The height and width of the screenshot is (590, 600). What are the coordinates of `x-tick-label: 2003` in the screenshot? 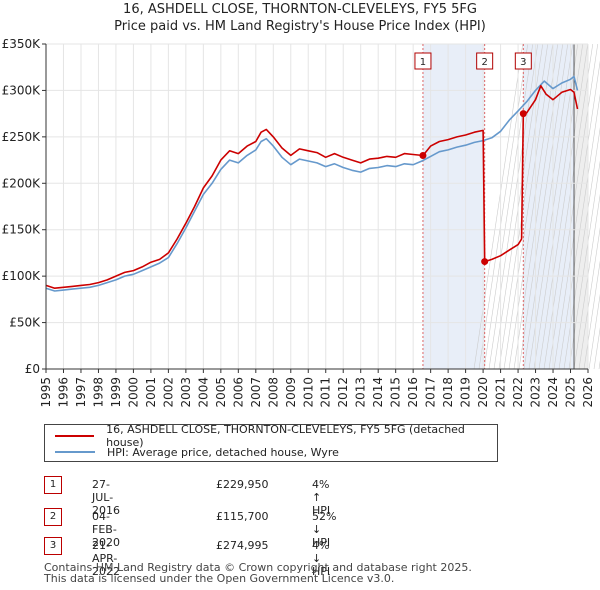 It's located at (186, 392).